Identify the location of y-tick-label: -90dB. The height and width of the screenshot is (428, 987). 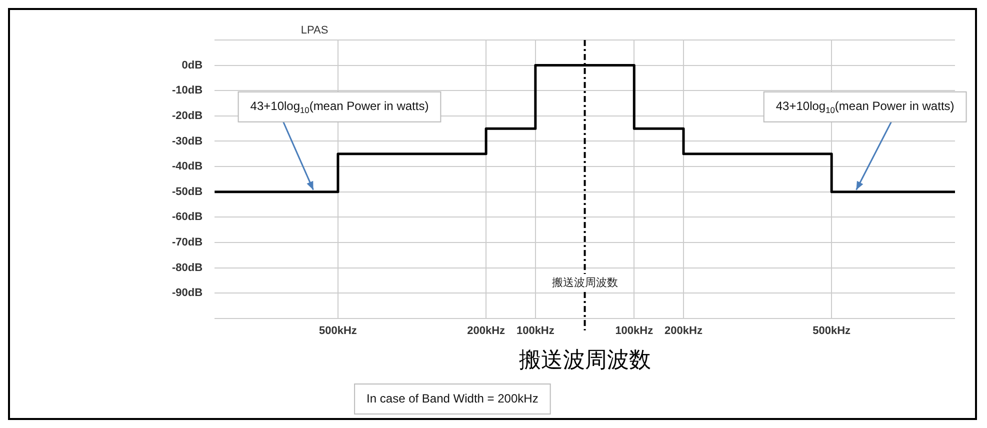
(187, 293).